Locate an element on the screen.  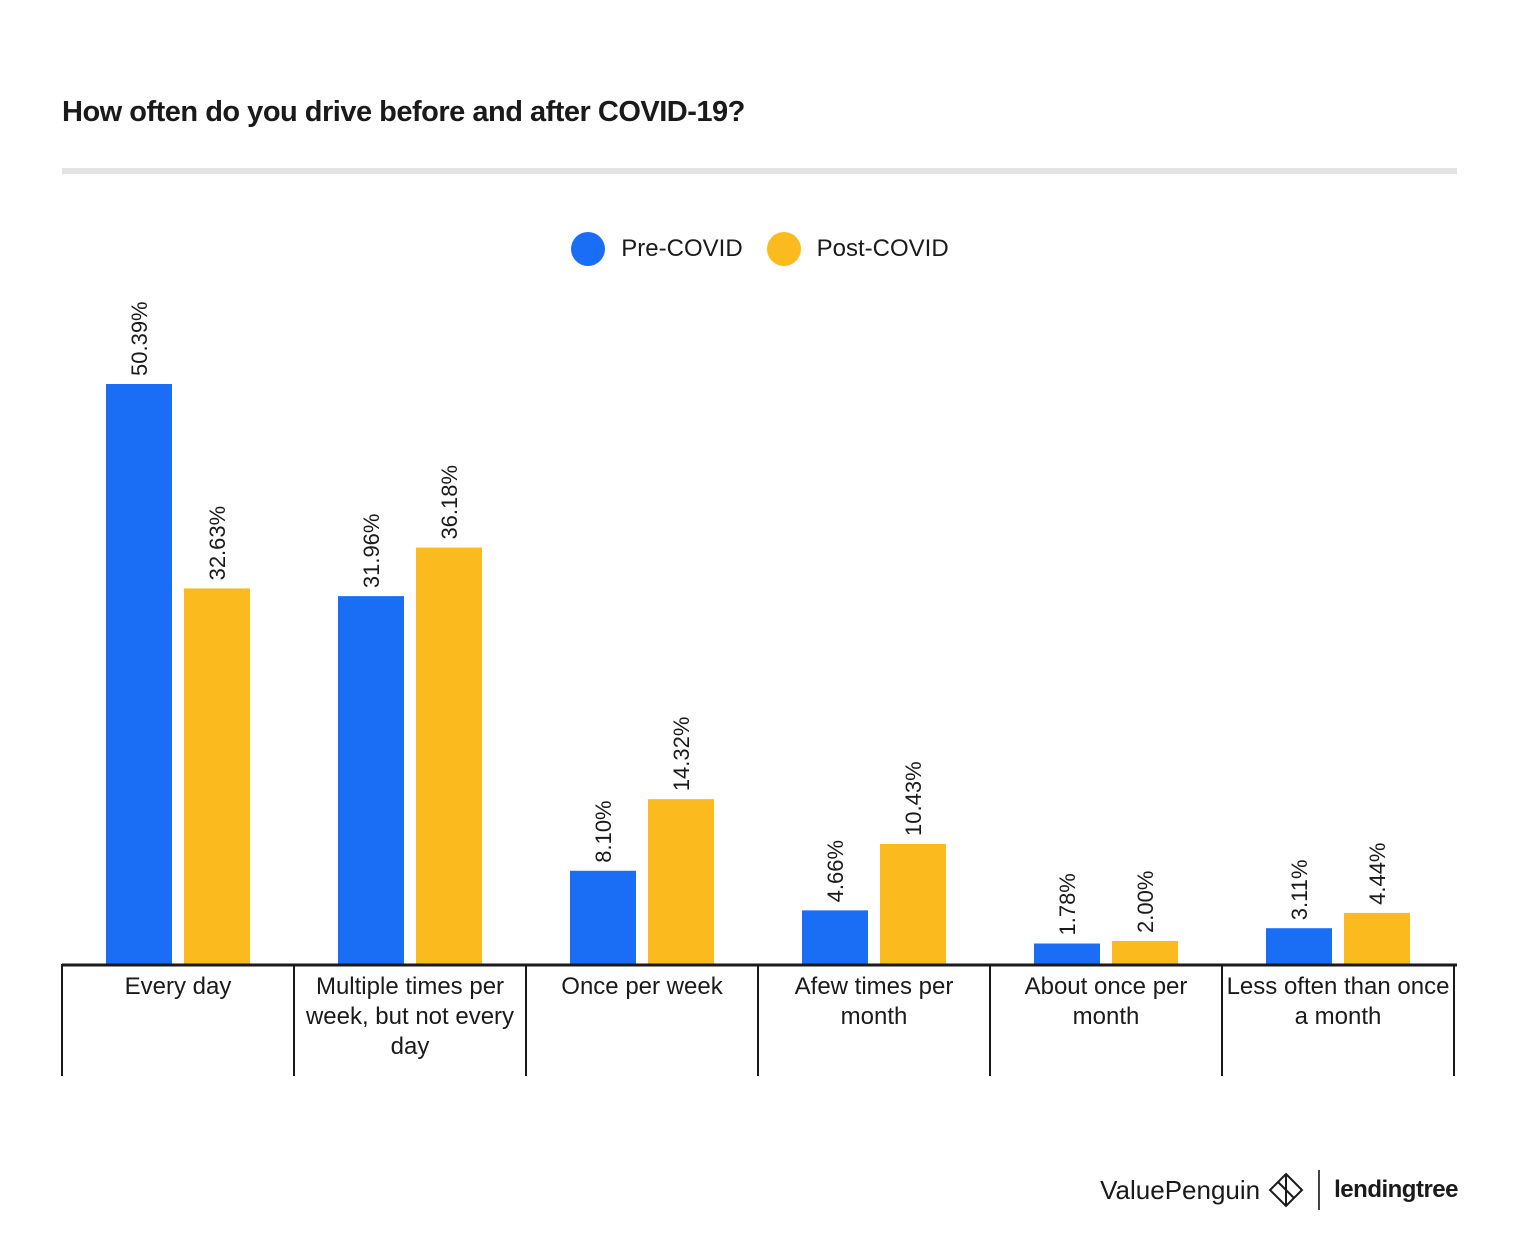
brand-divider is located at coordinates (1319, 1190).